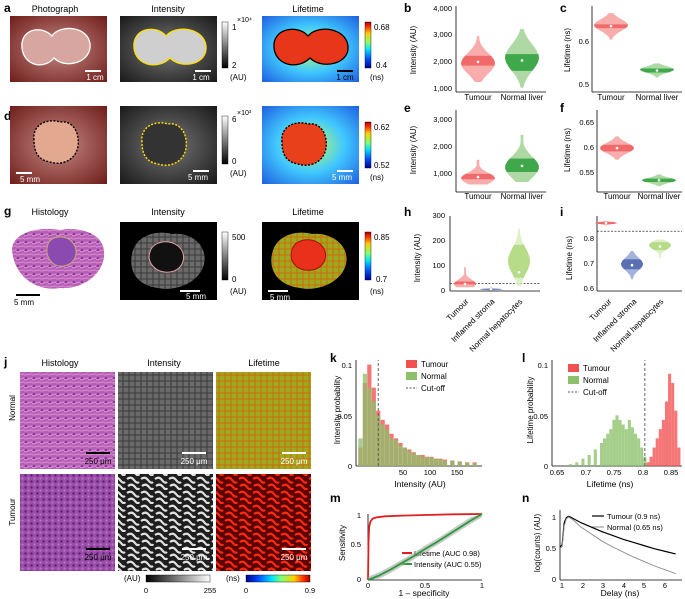 This screenshot has width=685, height=599. I want to click on legend-label: Intensity (AUC 0.55), so click(448, 564).